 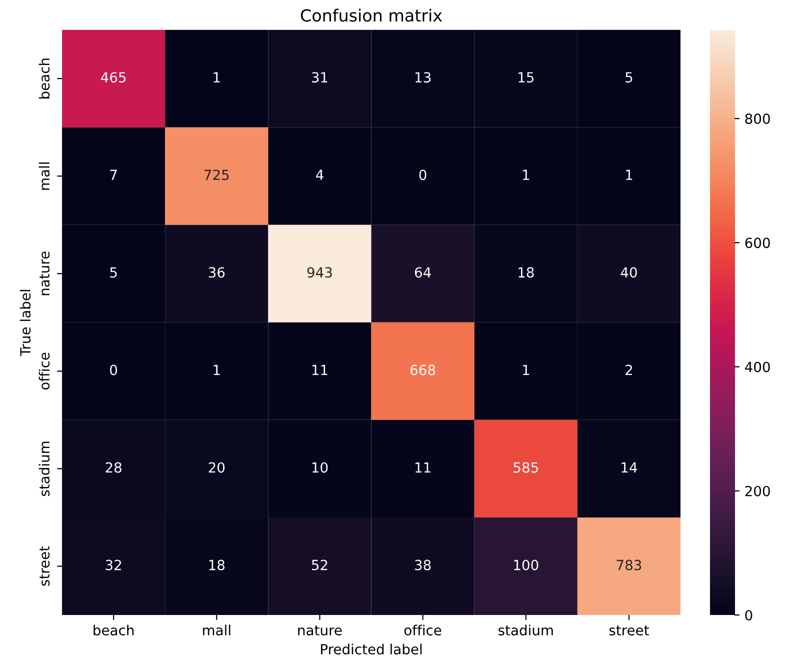 What do you see at coordinates (216, 272) in the screenshot?
I see `data-label: 36` at bounding box center [216, 272].